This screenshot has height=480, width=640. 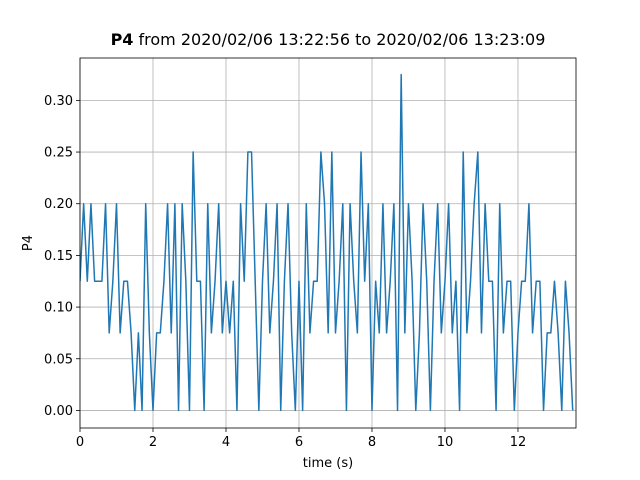 What do you see at coordinates (58, 101) in the screenshot?
I see `y-tick-label: 0.30` at bounding box center [58, 101].